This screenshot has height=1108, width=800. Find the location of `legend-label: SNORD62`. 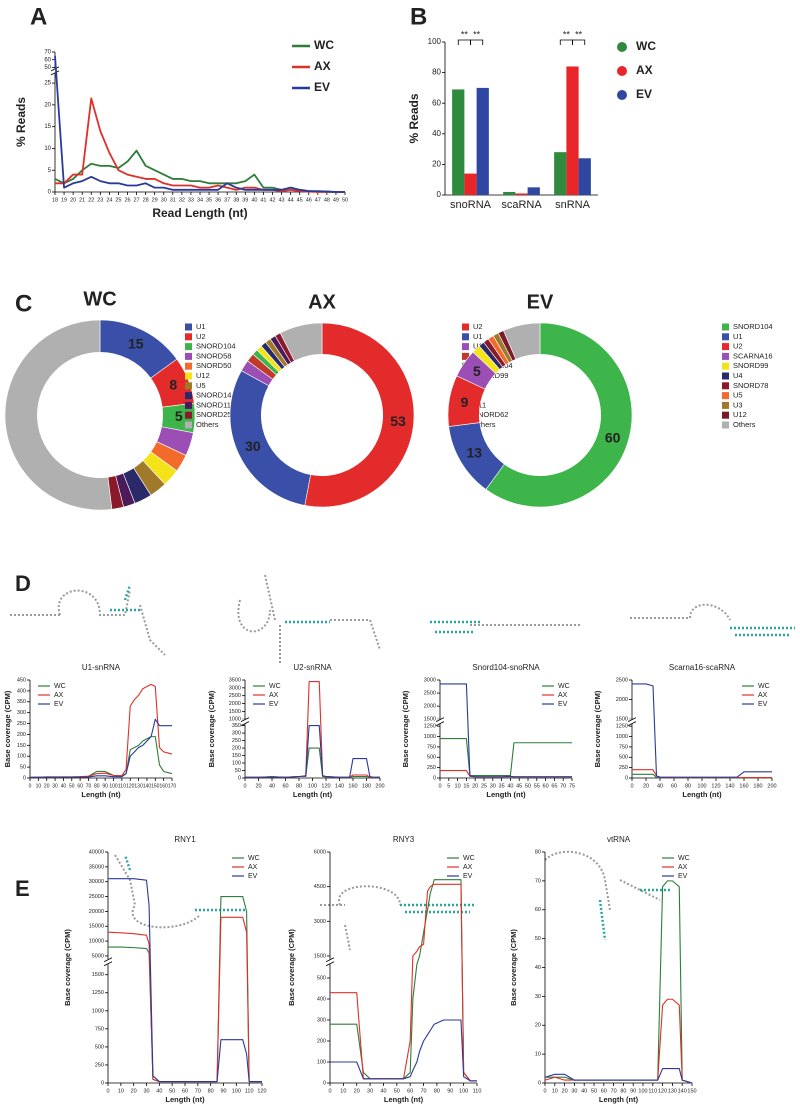

legend-label: SNORD62 is located at coordinates (490, 414).